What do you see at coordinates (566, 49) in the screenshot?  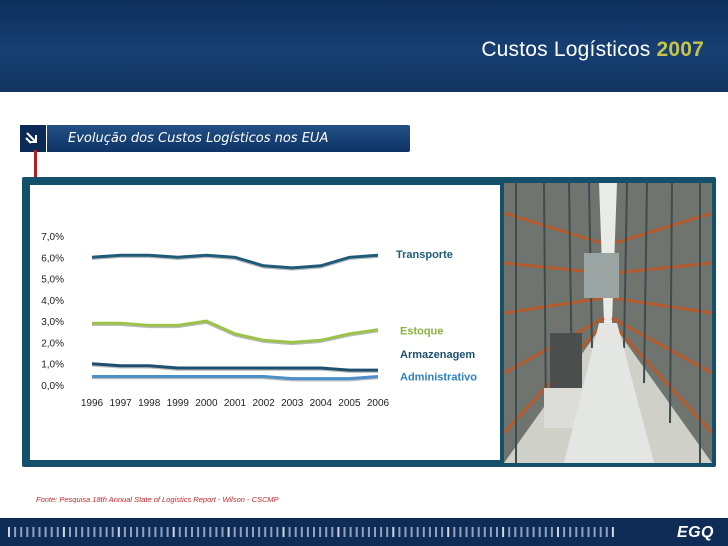 I see `page-title-text: Custos Logísticos` at bounding box center [566, 49].